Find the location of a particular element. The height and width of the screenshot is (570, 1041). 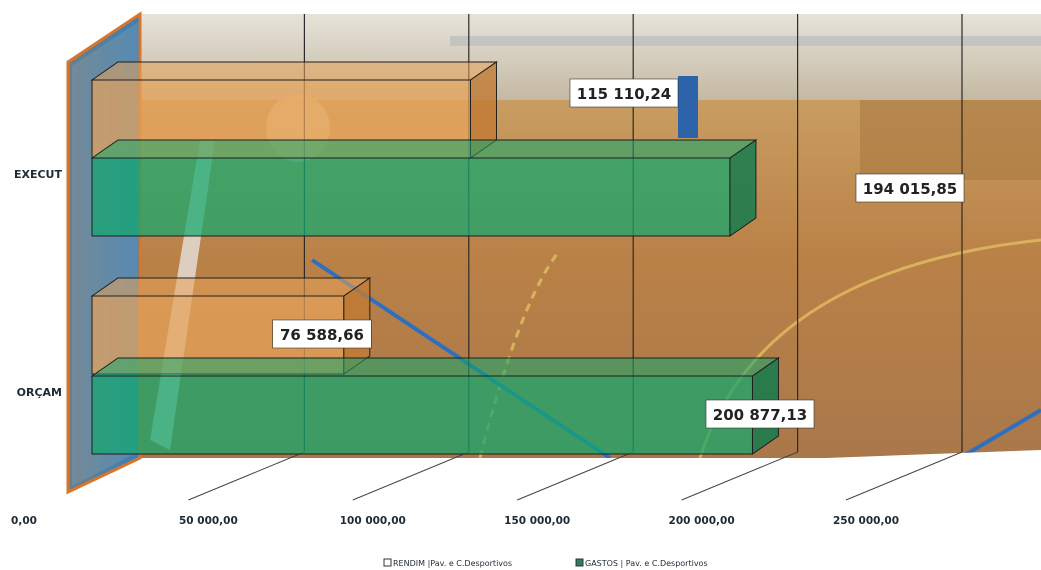

legend-swatch-gastos is located at coordinates (579, 562).